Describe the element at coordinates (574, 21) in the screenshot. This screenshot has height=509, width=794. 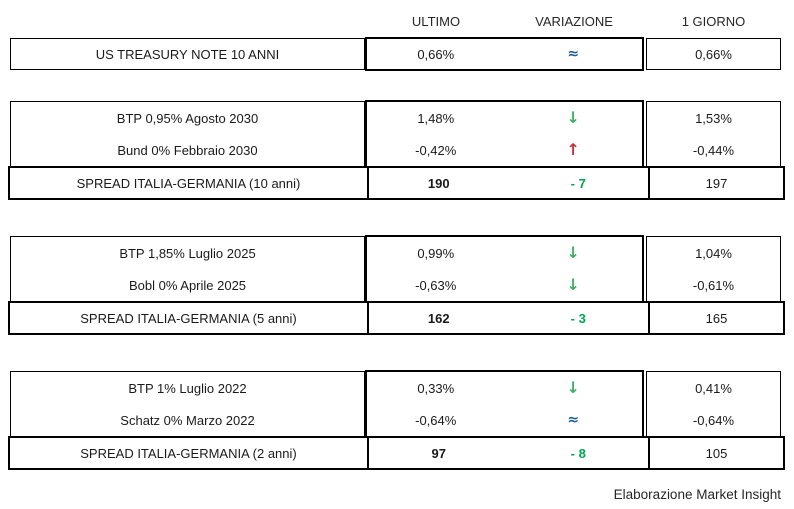
I see `column-header-variazione: VARIAZIONE` at that location.